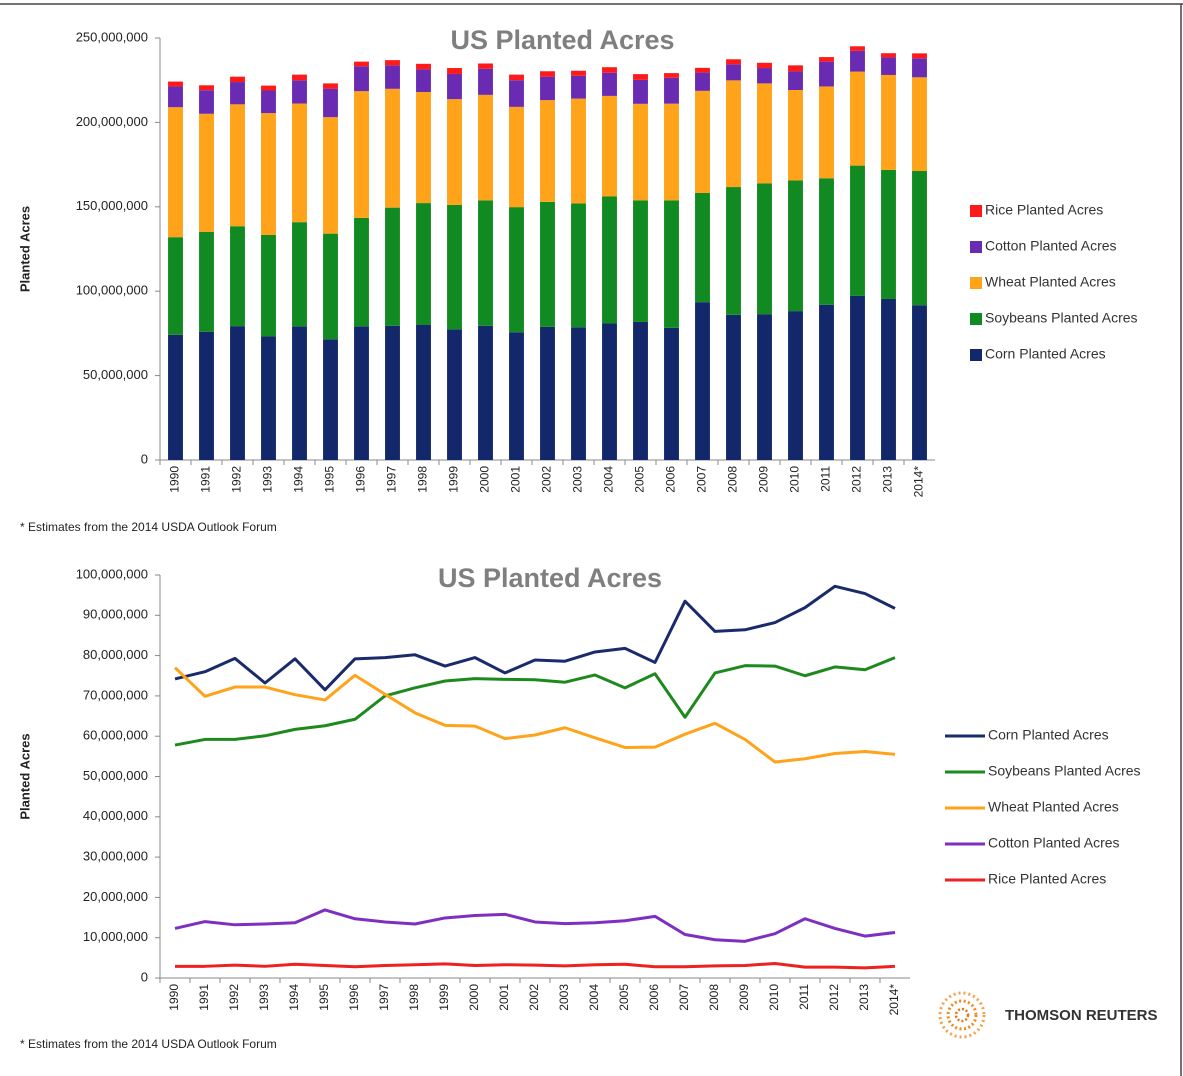 The width and height of the screenshot is (1183, 1076). Describe the element at coordinates (324, 997) in the screenshot. I see `x-tick-label: 1995` at that location.